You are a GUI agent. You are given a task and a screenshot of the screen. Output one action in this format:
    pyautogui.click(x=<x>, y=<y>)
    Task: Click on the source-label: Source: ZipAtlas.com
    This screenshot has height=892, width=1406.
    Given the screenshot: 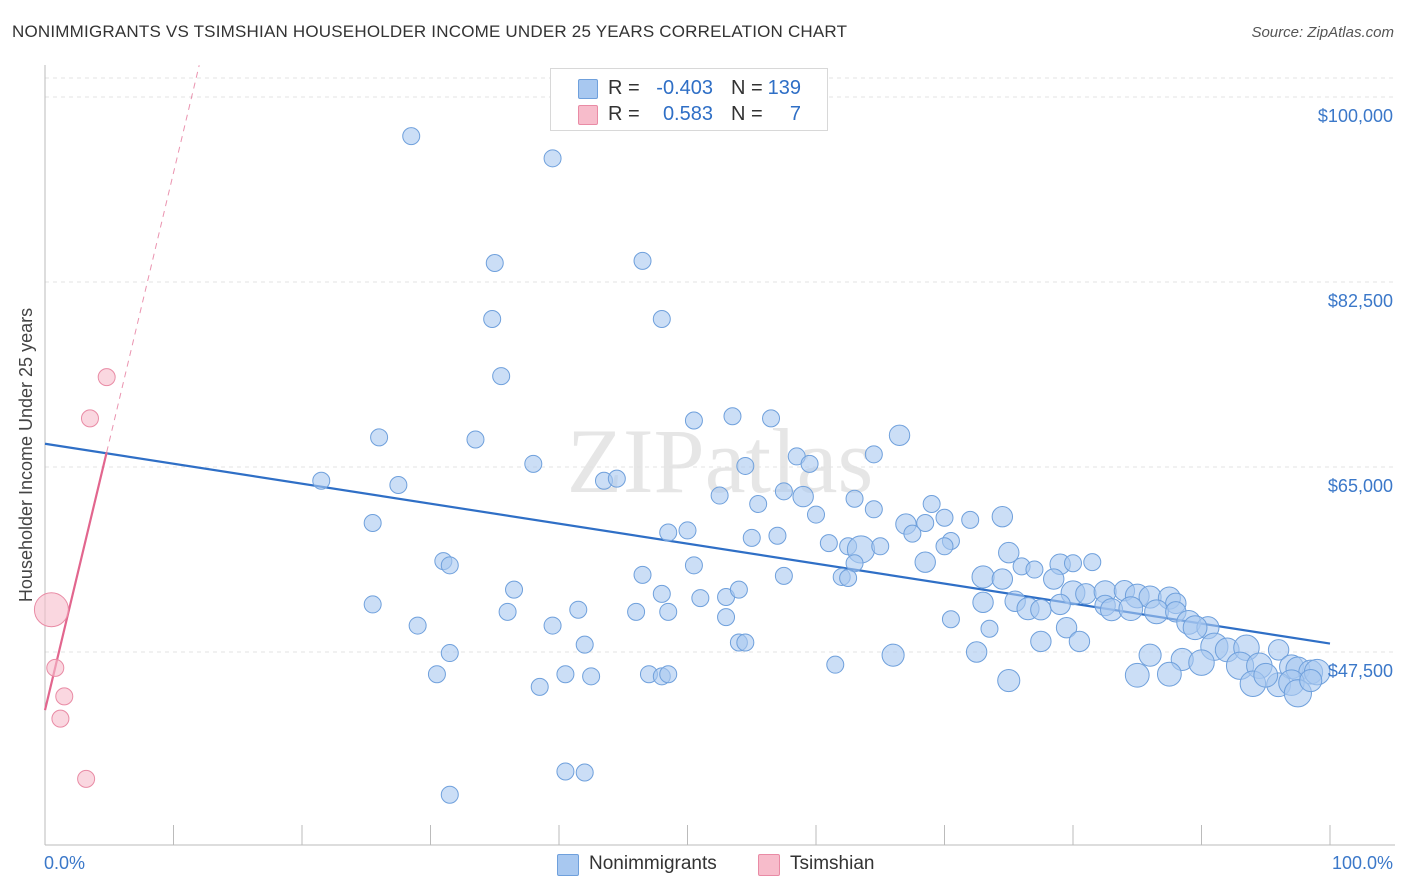 What is the action you would take?
    pyautogui.click(x=1322, y=32)
    